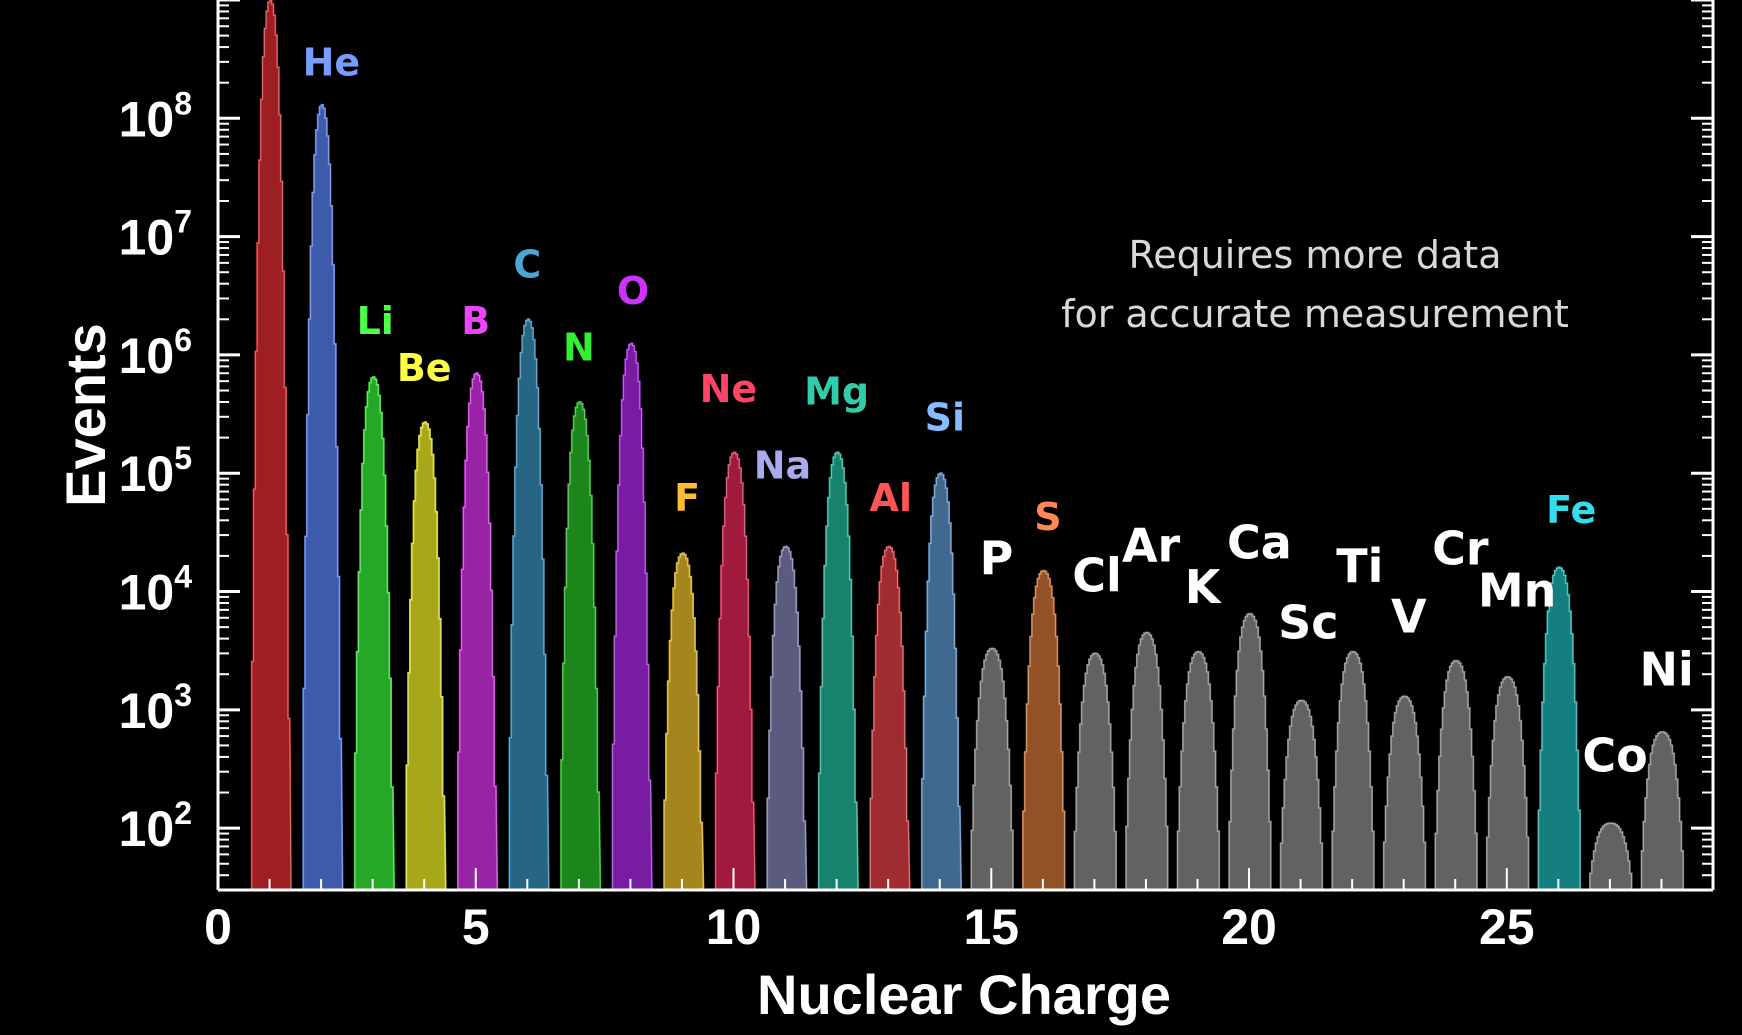  What do you see at coordinates (156, 590) in the screenshot?
I see `y-tick-label: 10⁴` at bounding box center [156, 590].